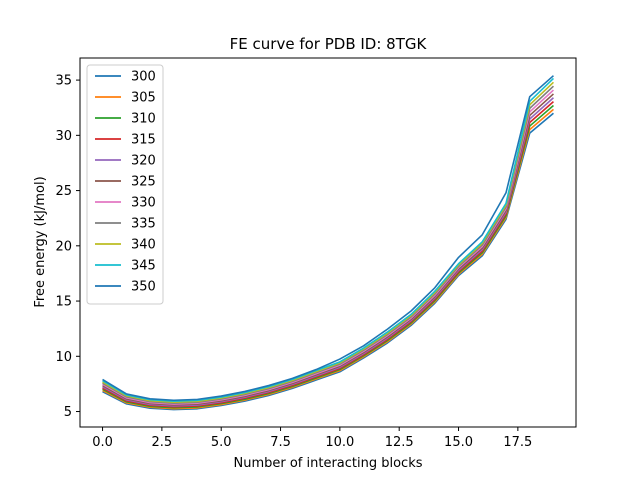 This screenshot has height=480, width=640. Describe the element at coordinates (339, 442) in the screenshot. I see `x-tick-label: 10.0` at that location.